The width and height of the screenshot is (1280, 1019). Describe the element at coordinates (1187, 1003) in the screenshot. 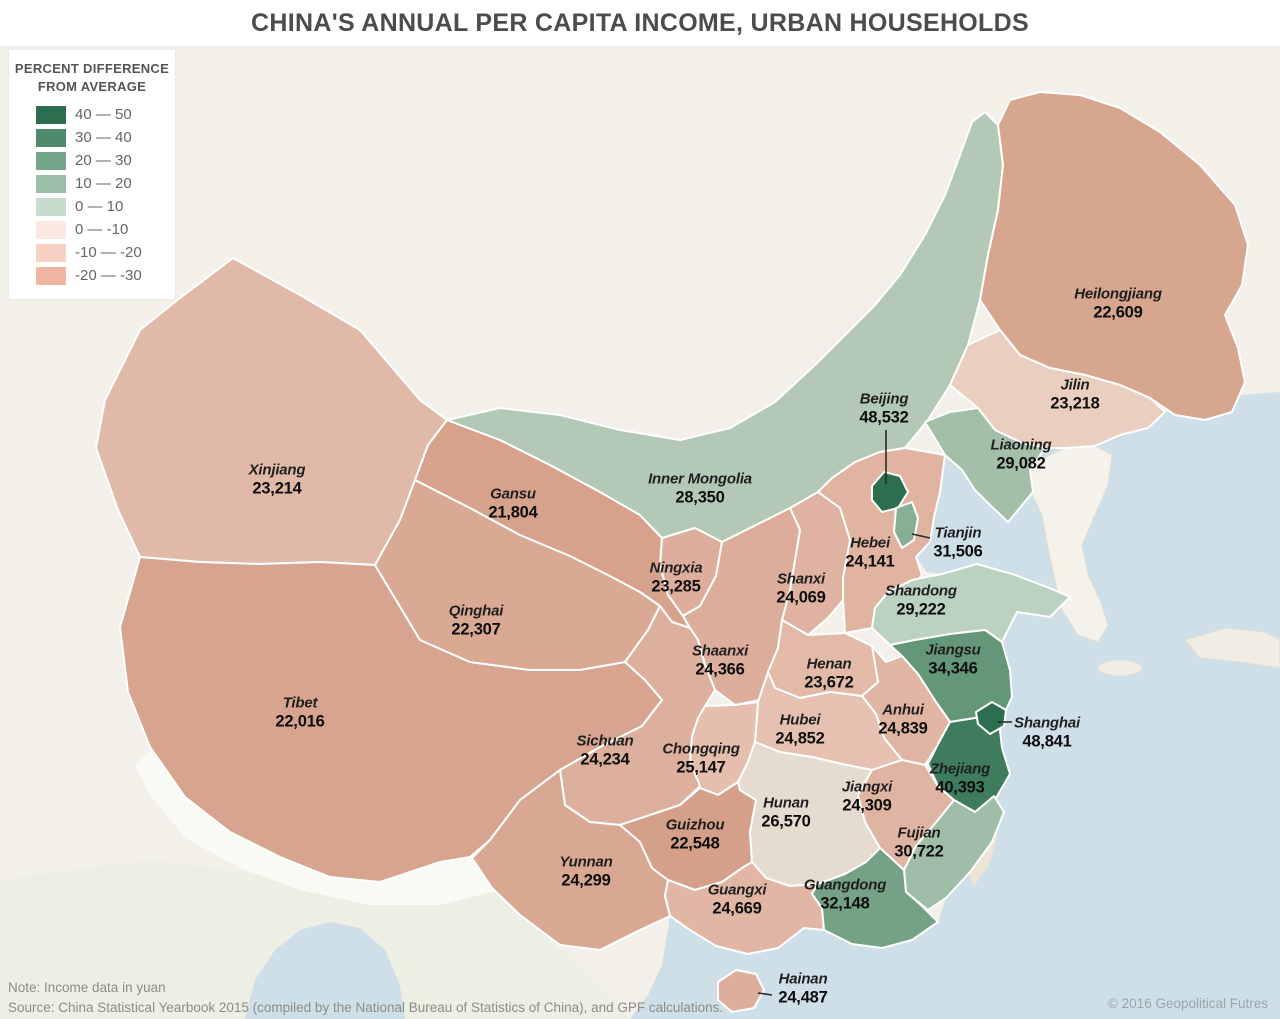

I see `copyright: © 2016 Geopolitical Futres` at that location.